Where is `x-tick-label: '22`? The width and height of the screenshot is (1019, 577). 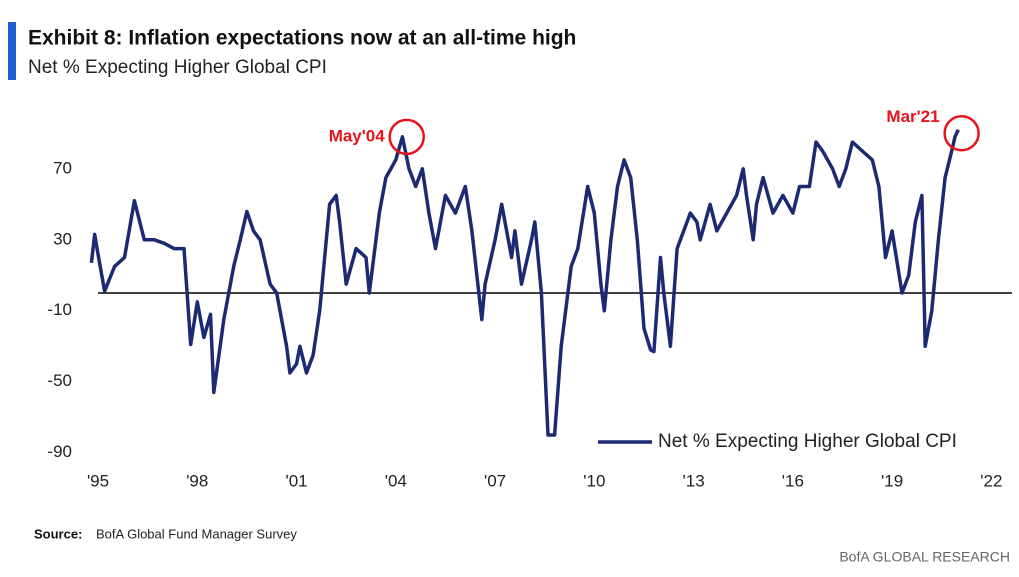 x-tick-label: '22 is located at coordinates (991, 480).